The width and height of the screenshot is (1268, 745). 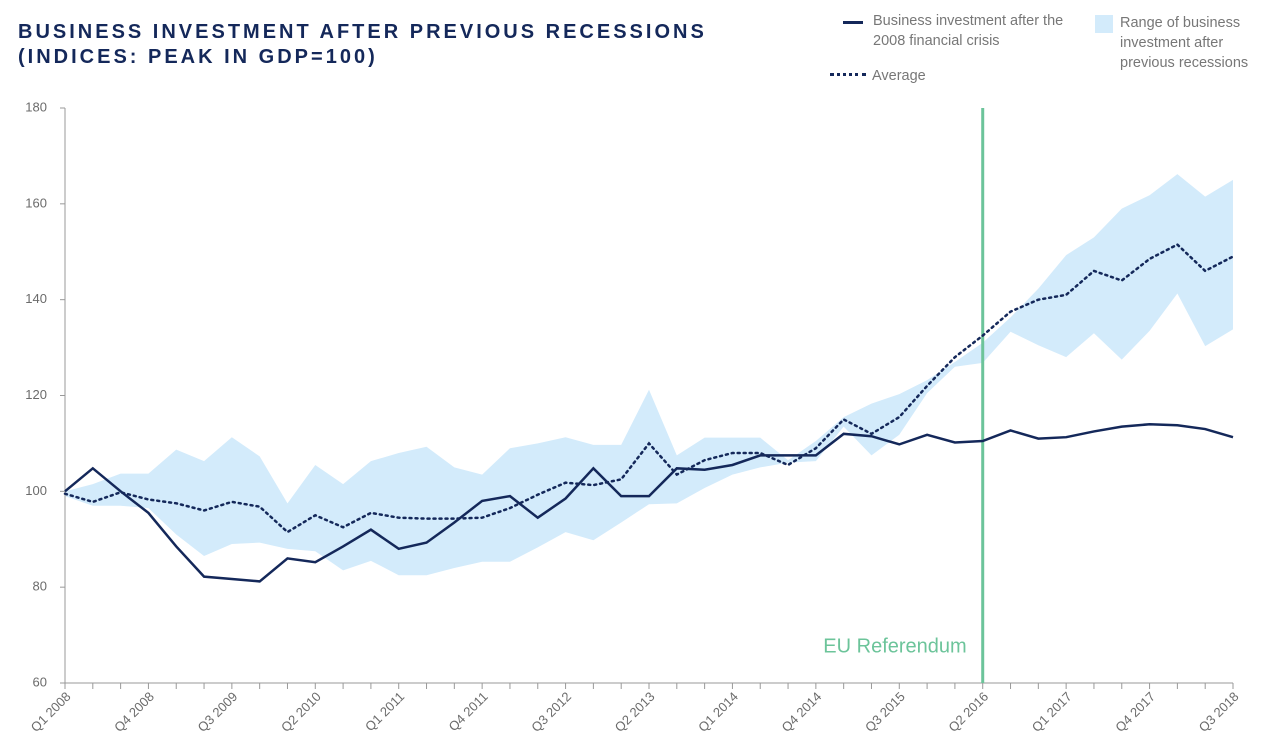 I want to click on x-tick-label: Q1 2017, so click(x=1052, y=712).